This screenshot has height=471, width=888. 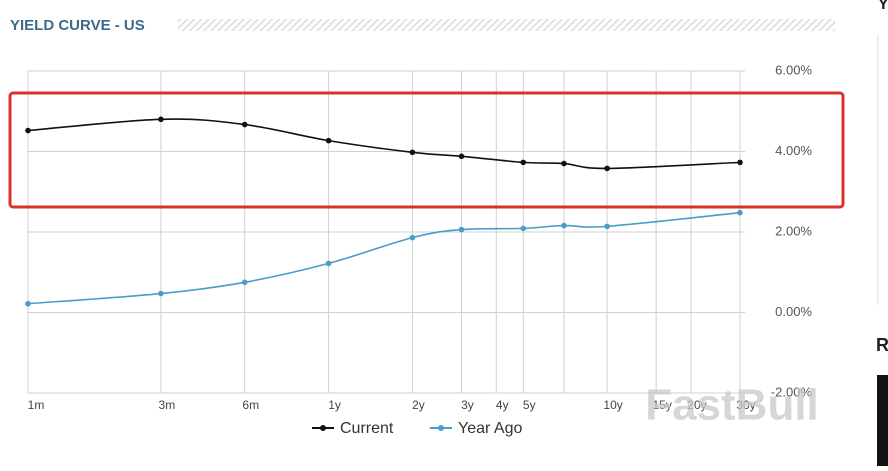 I want to click on x-tick-label: 2y, so click(x=418, y=405).